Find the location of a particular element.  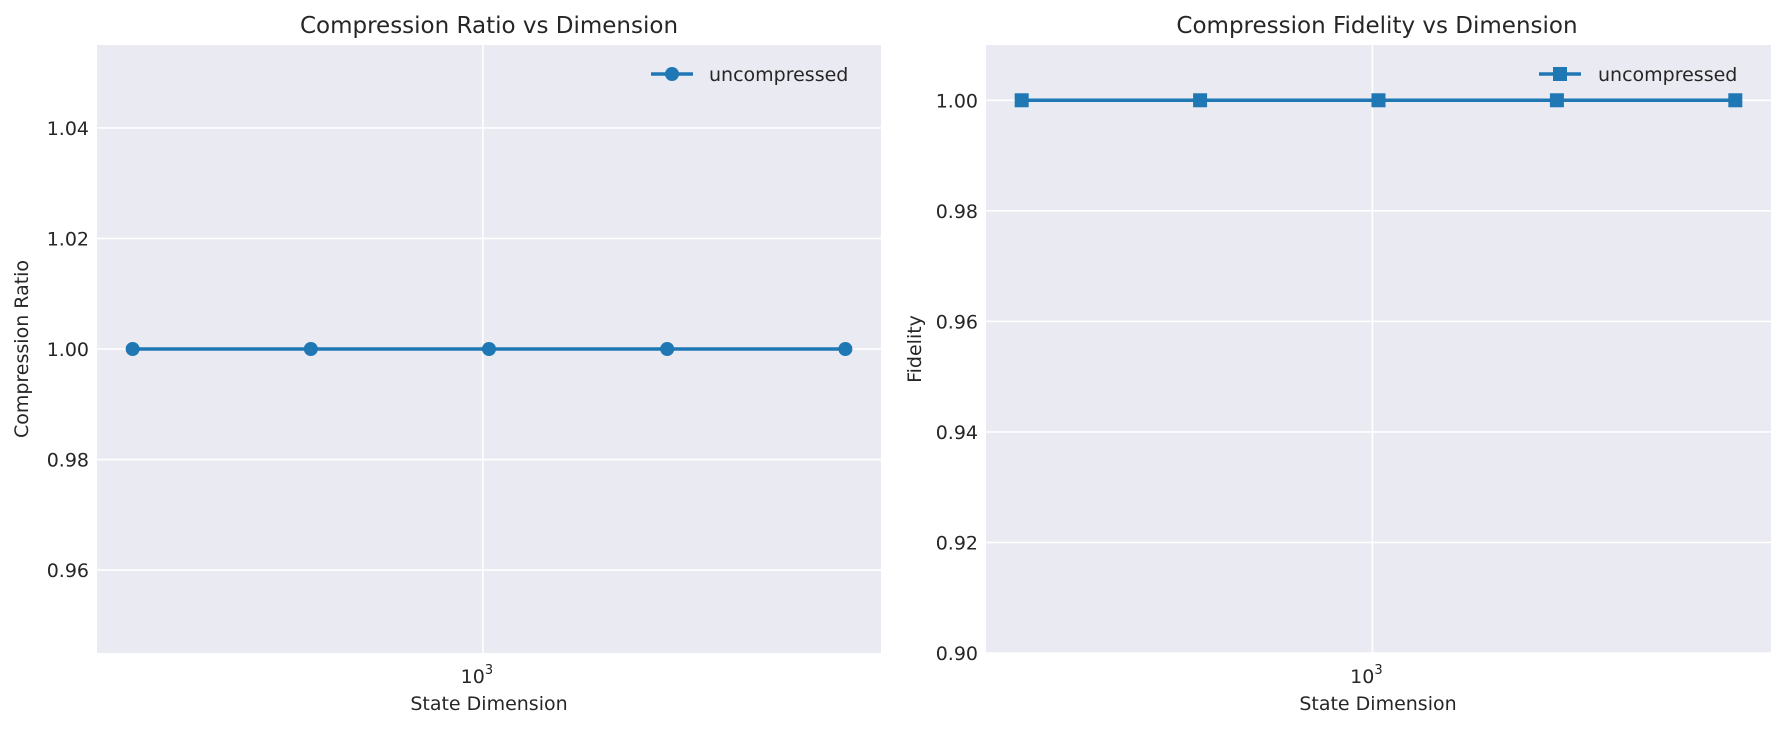

y-tick-label: 0.90 is located at coordinates (957, 654).